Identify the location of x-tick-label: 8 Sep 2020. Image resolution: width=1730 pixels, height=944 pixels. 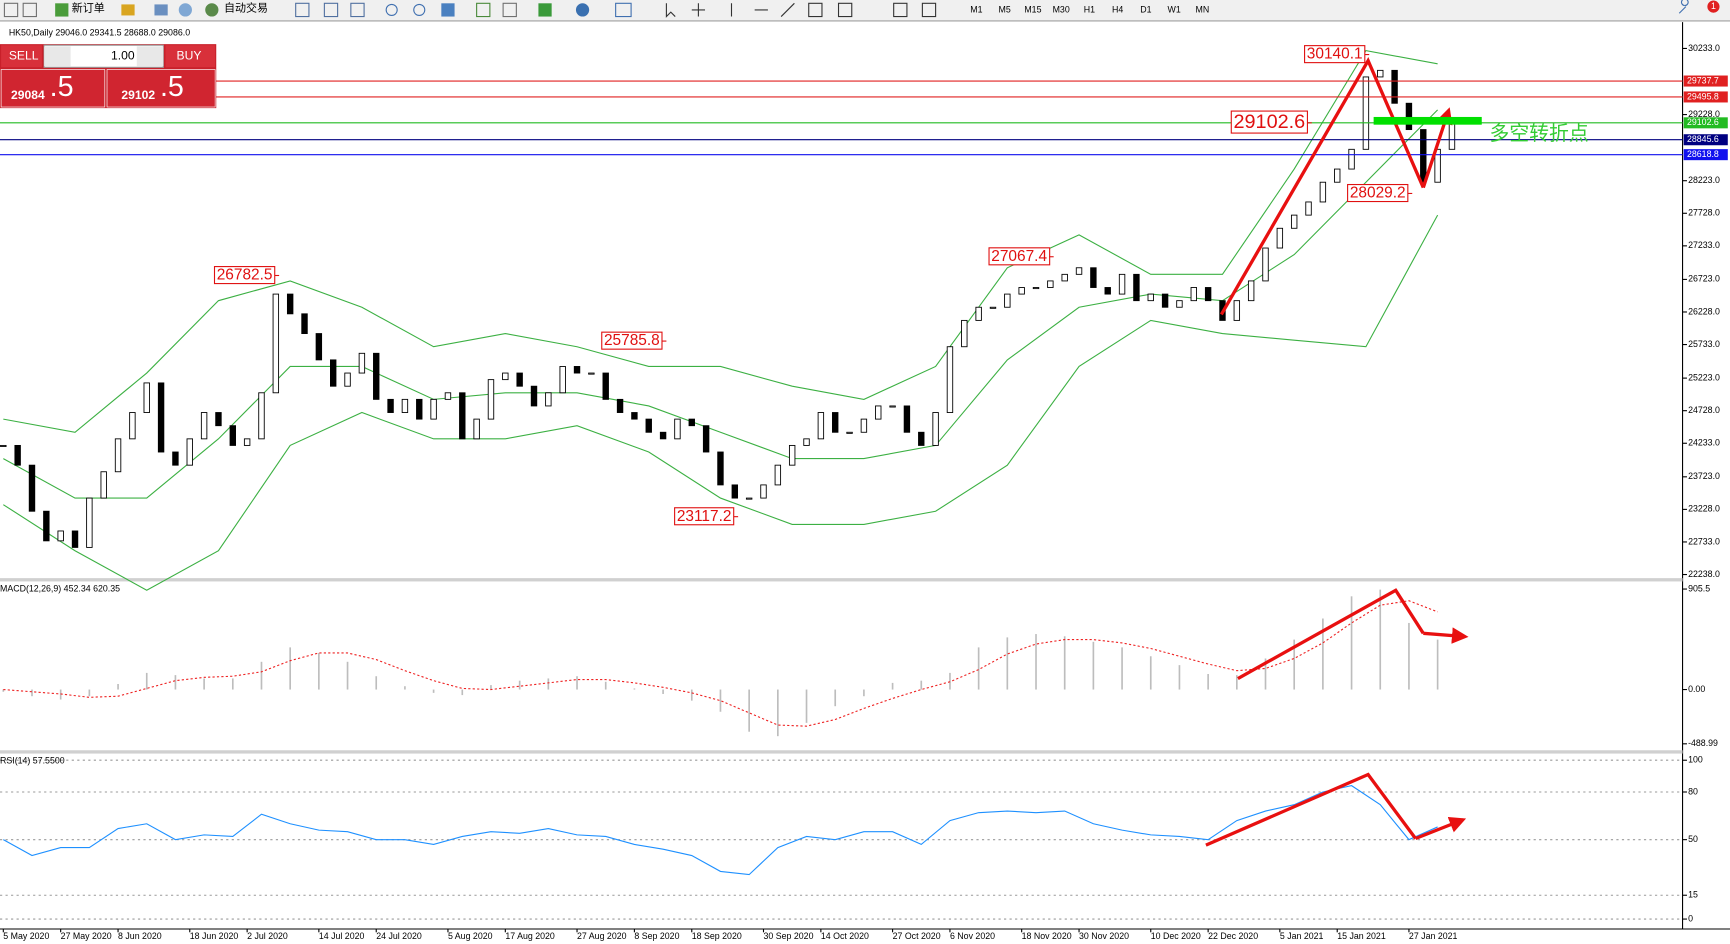
(656, 936).